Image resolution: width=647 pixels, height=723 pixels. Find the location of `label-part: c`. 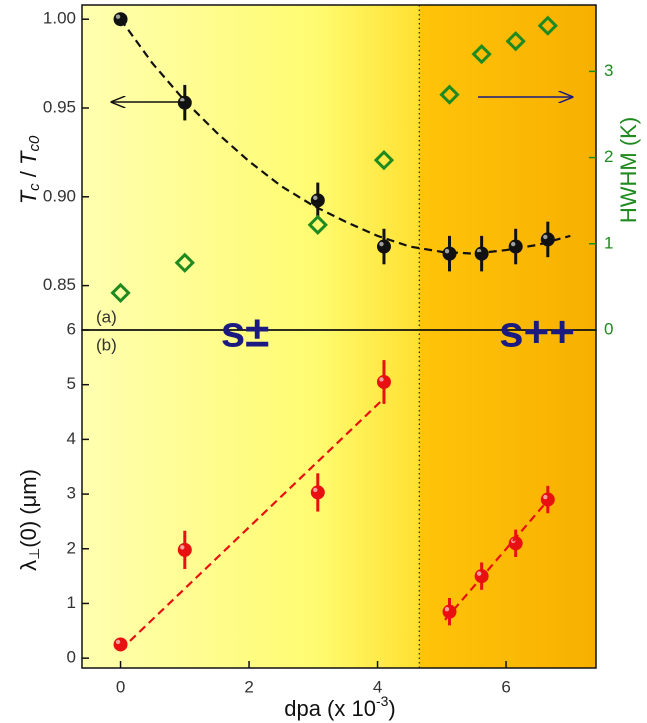

label-part: c is located at coordinates (34, 187).